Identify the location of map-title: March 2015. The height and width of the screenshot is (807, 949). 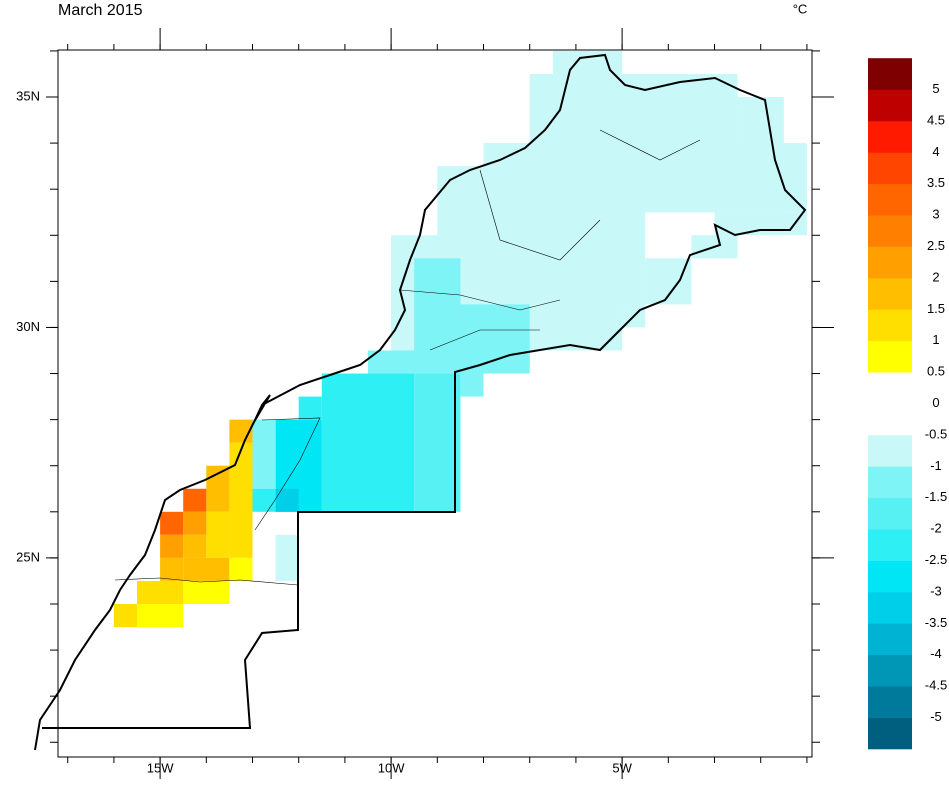
(100, 10).